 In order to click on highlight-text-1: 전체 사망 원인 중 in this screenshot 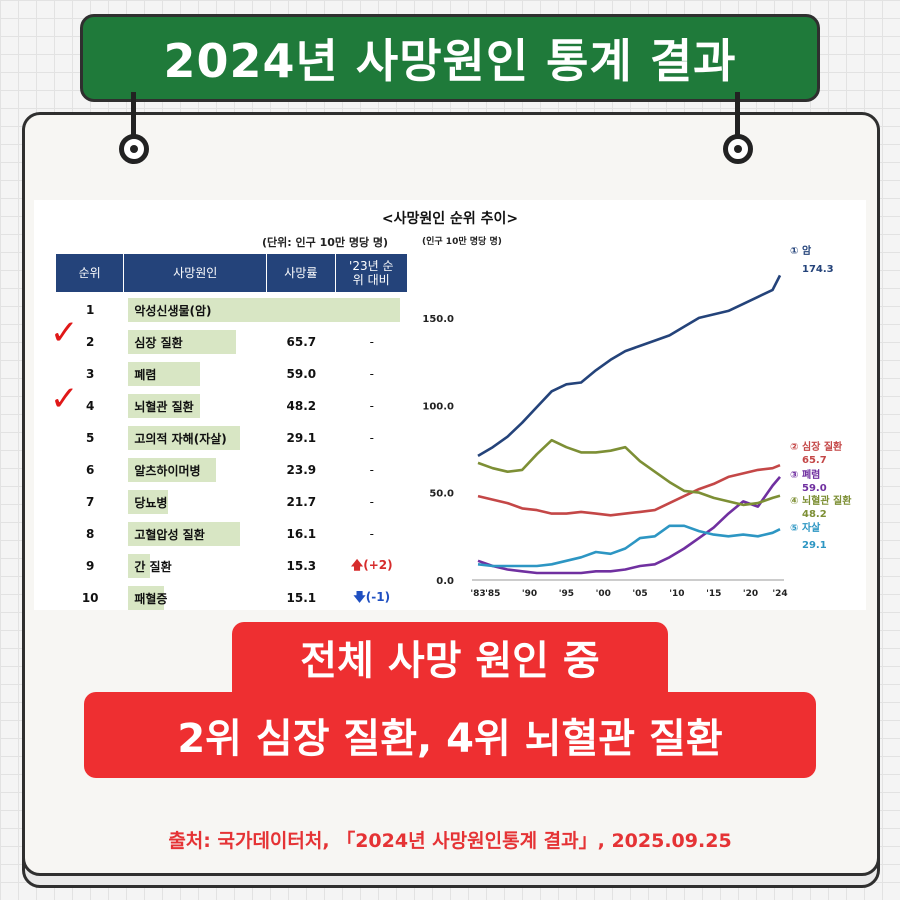, I will do `click(450, 661)`.